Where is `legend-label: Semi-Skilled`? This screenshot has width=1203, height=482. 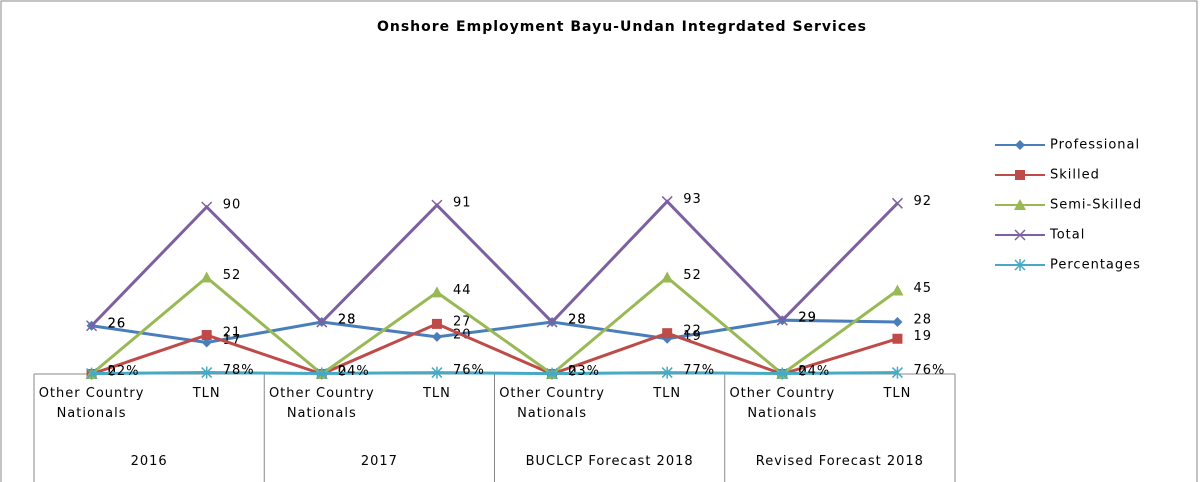
legend-label: Semi-Skilled is located at coordinates (1096, 205).